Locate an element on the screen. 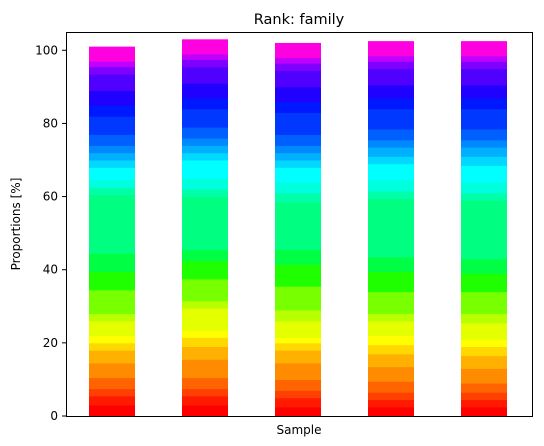 The width and height of the screenshot is (544, 446). y-tick-label: 80 is located at coordinates (50, 123).